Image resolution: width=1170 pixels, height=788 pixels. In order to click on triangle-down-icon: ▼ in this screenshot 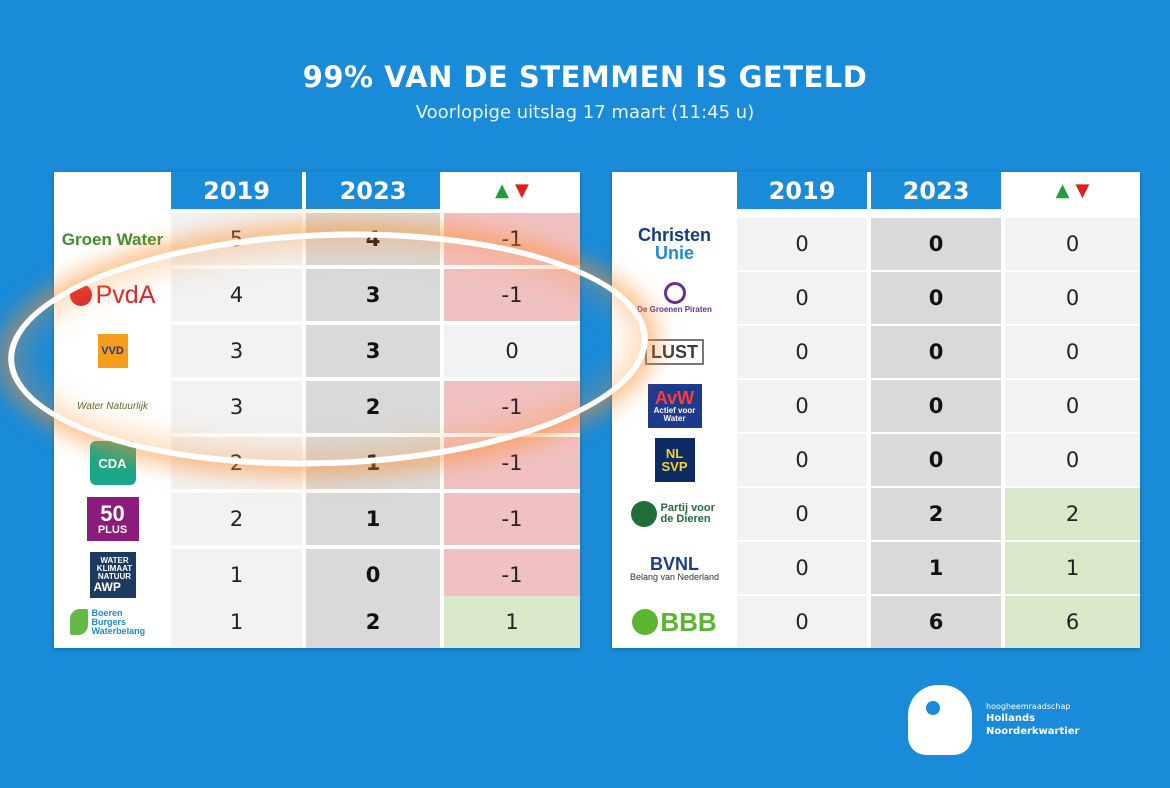, I will do `click(522, 190)`.